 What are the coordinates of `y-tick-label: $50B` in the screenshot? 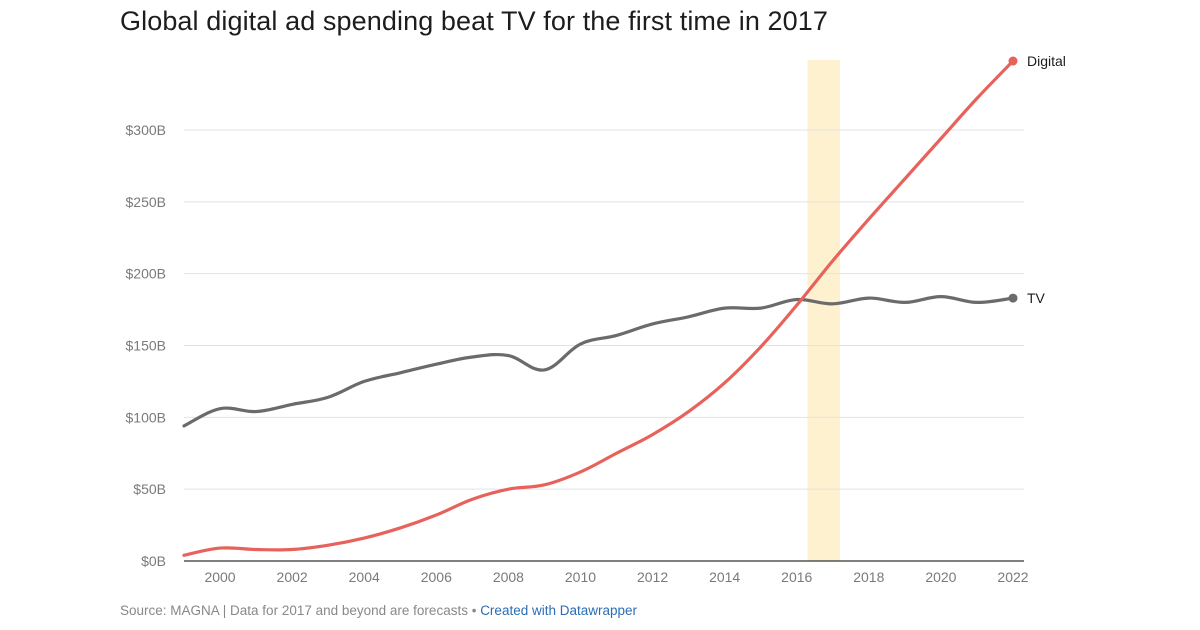 It's located at (149, 489).